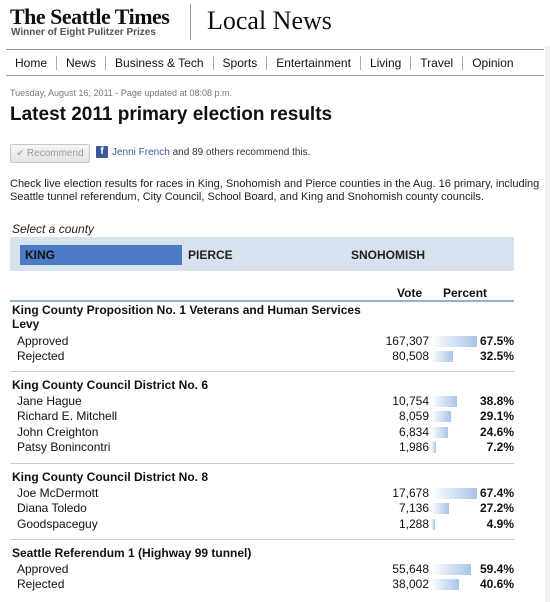 The image size is (550, 602). Describe the element at coordinates (110, 477) in the screenshot. I see `race-title: King County Council District No. 8` at that location.